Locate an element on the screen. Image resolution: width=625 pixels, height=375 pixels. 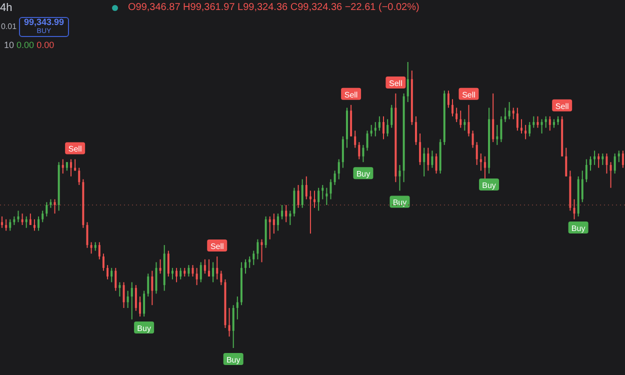
text: O99,346.87 H99,361.97 L99,324.36 C99,324.36 −22.61 (−0.02%) is located at coordinates (274, 7).